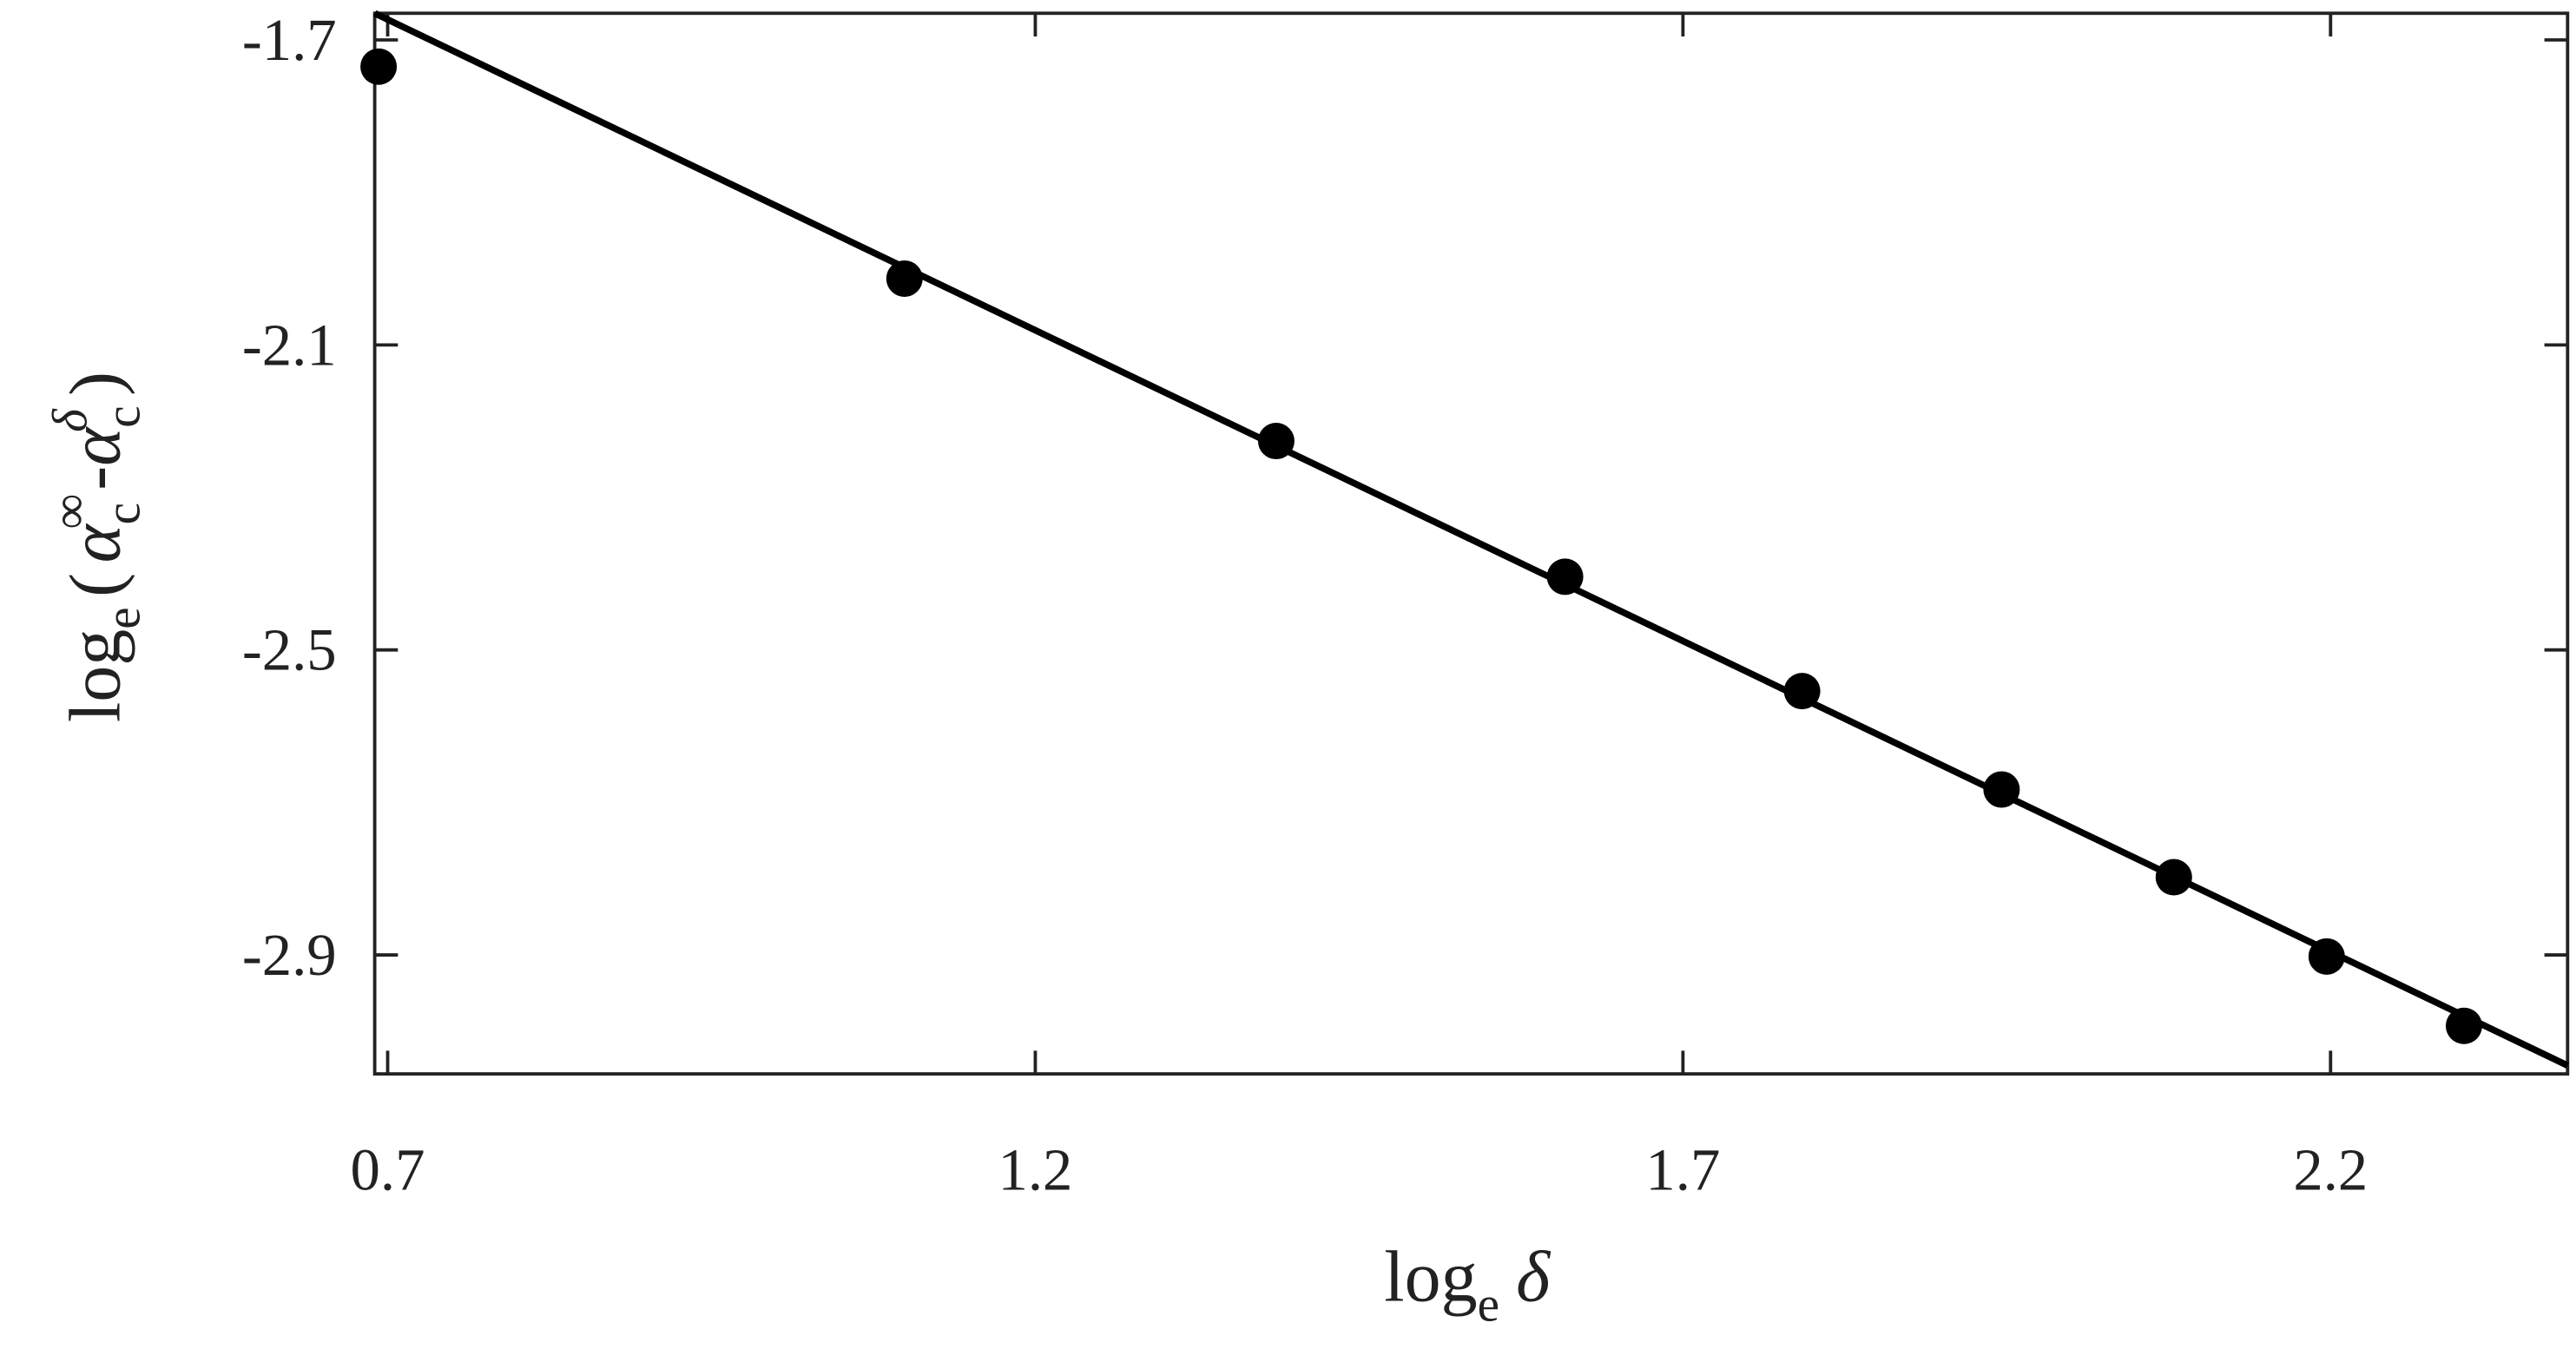 The width and height of the screenshot is (2576, 1349). Describe the element at coordinates (388, 1170) in the screenshot. I see `x-tick-label: 0.7` at that location.